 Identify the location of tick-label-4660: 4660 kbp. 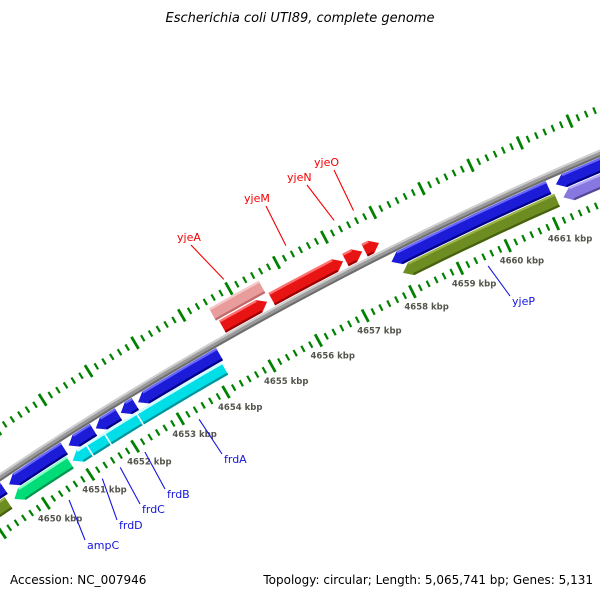
(522, 262).